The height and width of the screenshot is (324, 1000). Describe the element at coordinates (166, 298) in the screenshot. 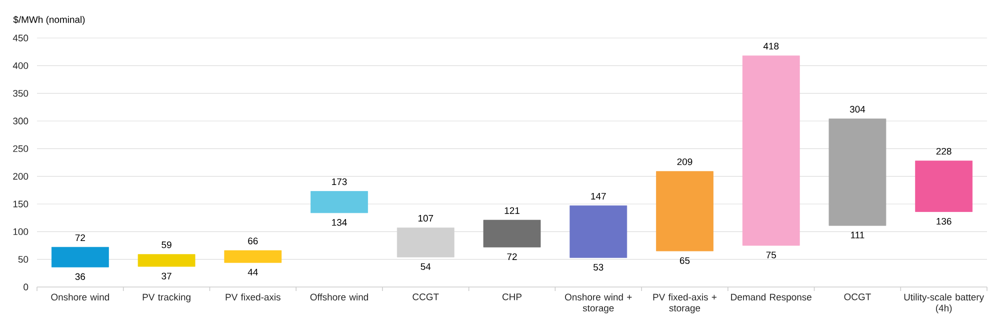

I see `x-tick-label: PV tracking` at that location.